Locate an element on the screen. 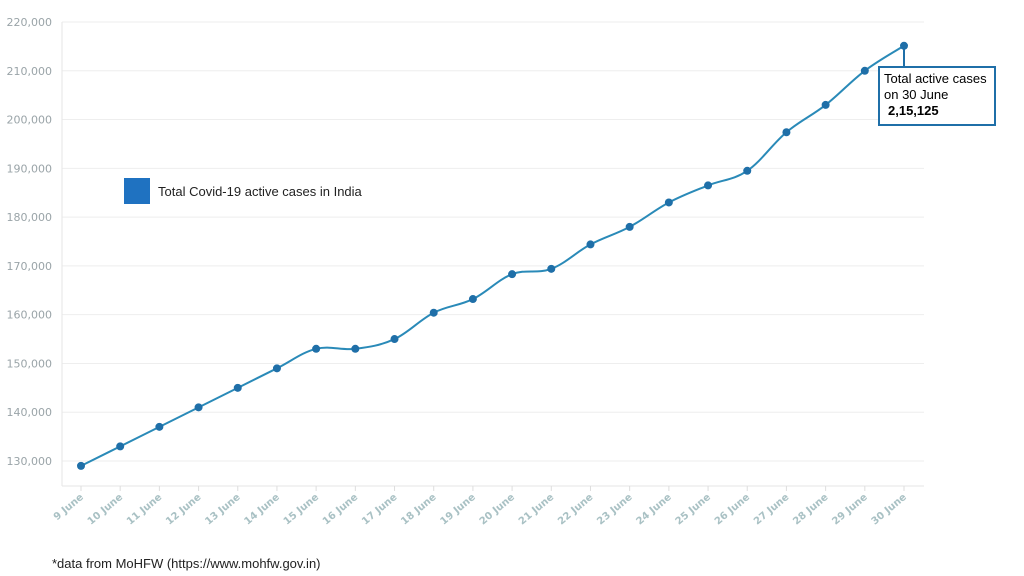  x-tick-label: 12 June is located at coordinates (184, 510).